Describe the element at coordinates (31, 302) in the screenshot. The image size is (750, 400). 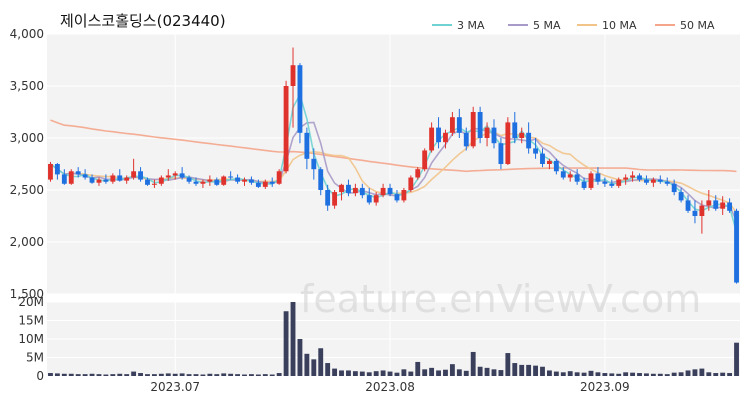
I see `volume-tick-label: 20M` at that location.